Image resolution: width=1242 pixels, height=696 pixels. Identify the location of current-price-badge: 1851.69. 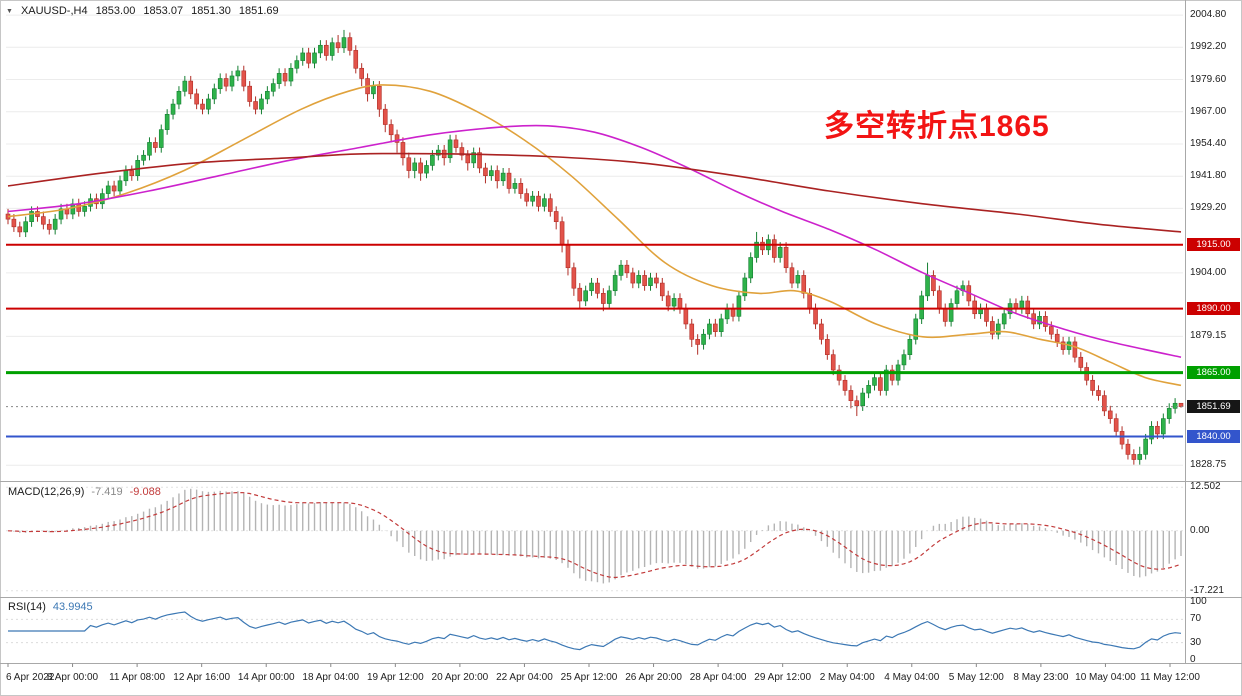
(1213, 406).